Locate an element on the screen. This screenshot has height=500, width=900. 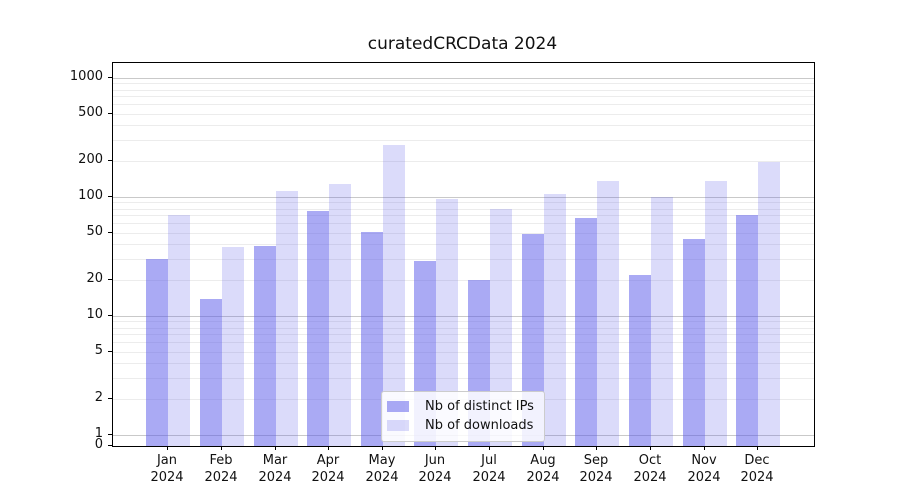
bar-apr-downloads is located at coordinates (340, 315).